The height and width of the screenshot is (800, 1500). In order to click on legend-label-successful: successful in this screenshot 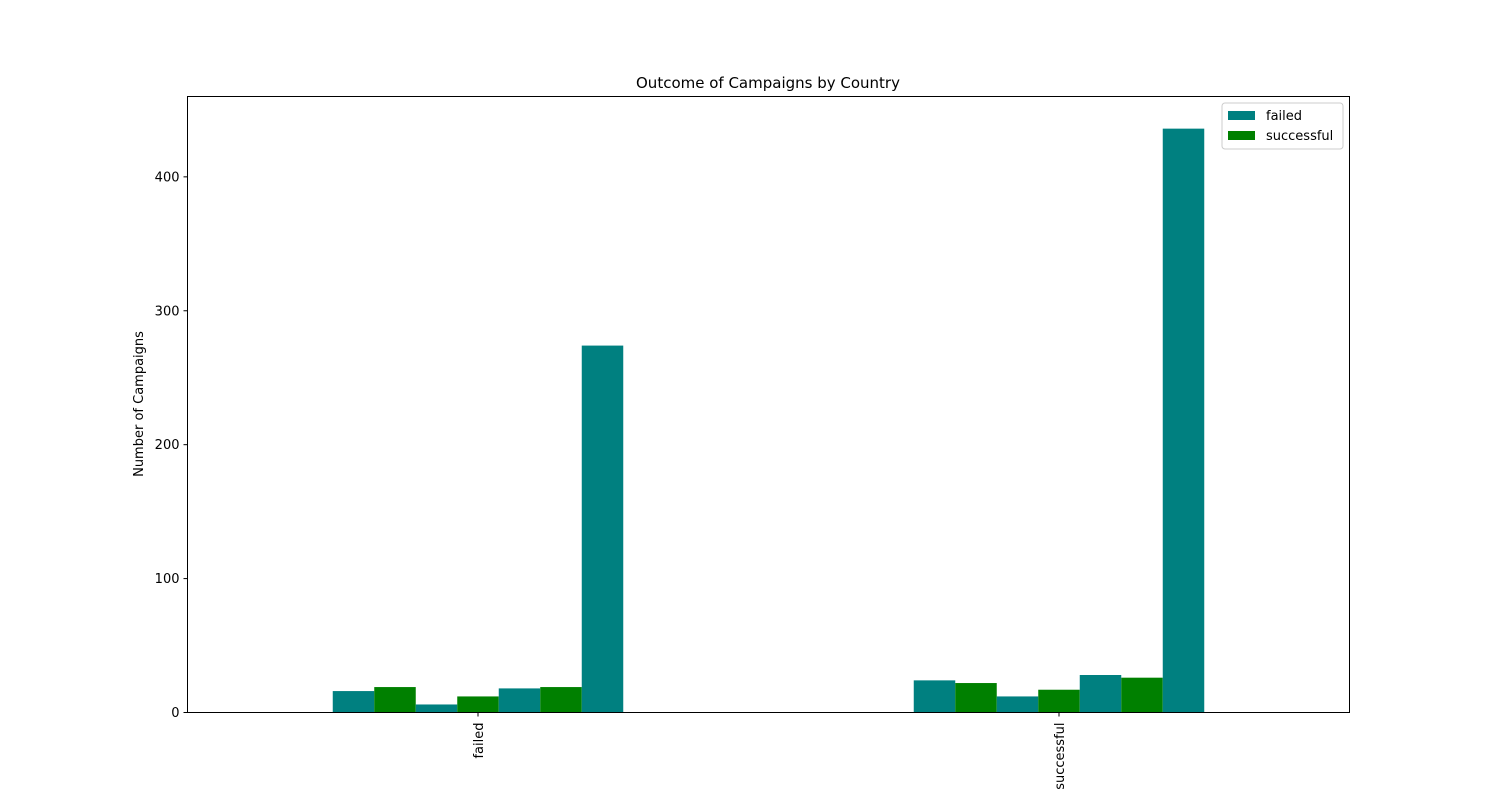, I will do `click(1299, 136)`.